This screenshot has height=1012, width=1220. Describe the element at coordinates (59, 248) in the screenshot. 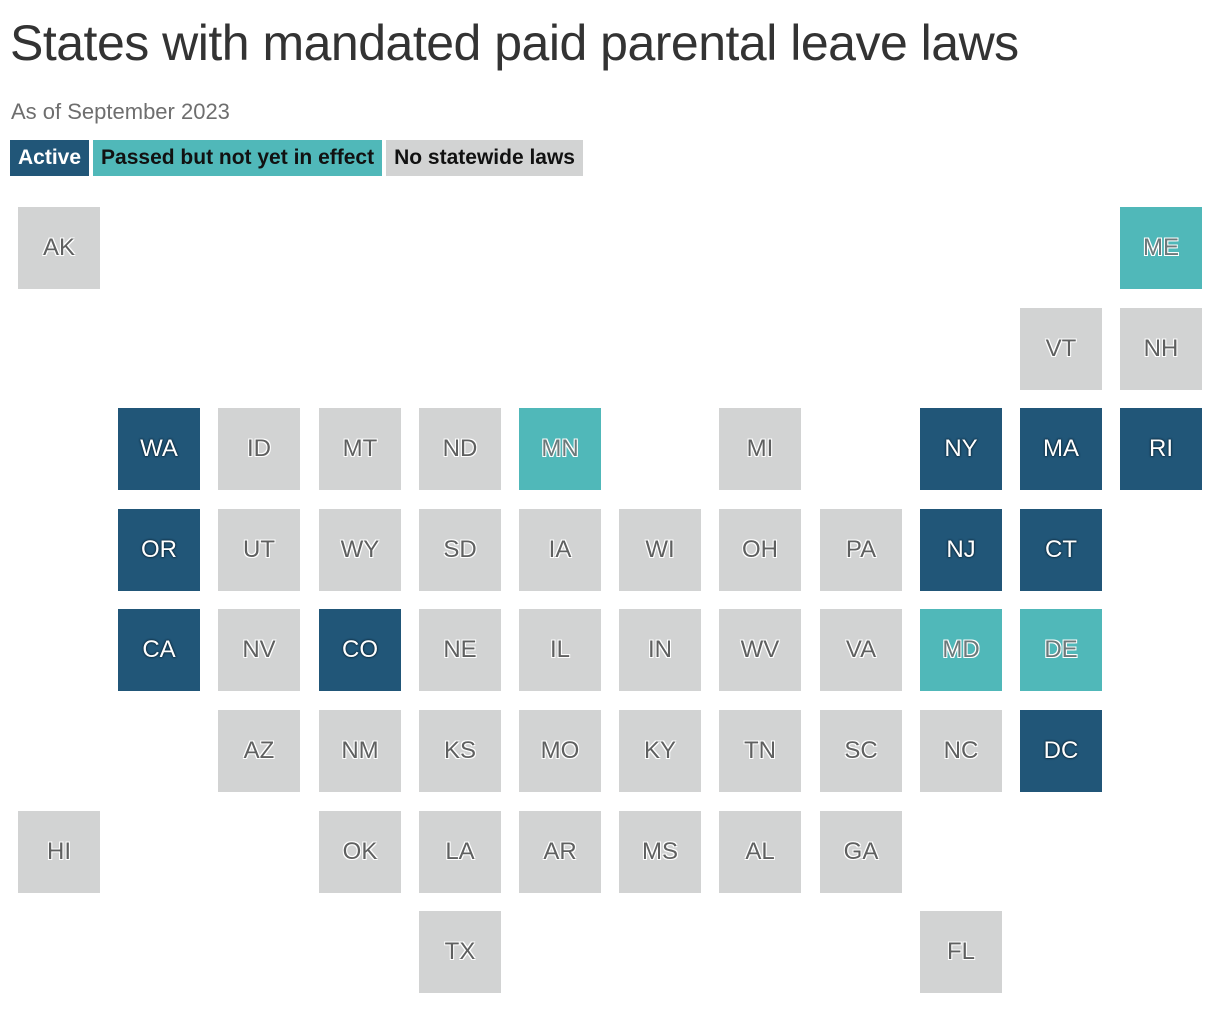

I see `state-tile-ak: AK` at that location.